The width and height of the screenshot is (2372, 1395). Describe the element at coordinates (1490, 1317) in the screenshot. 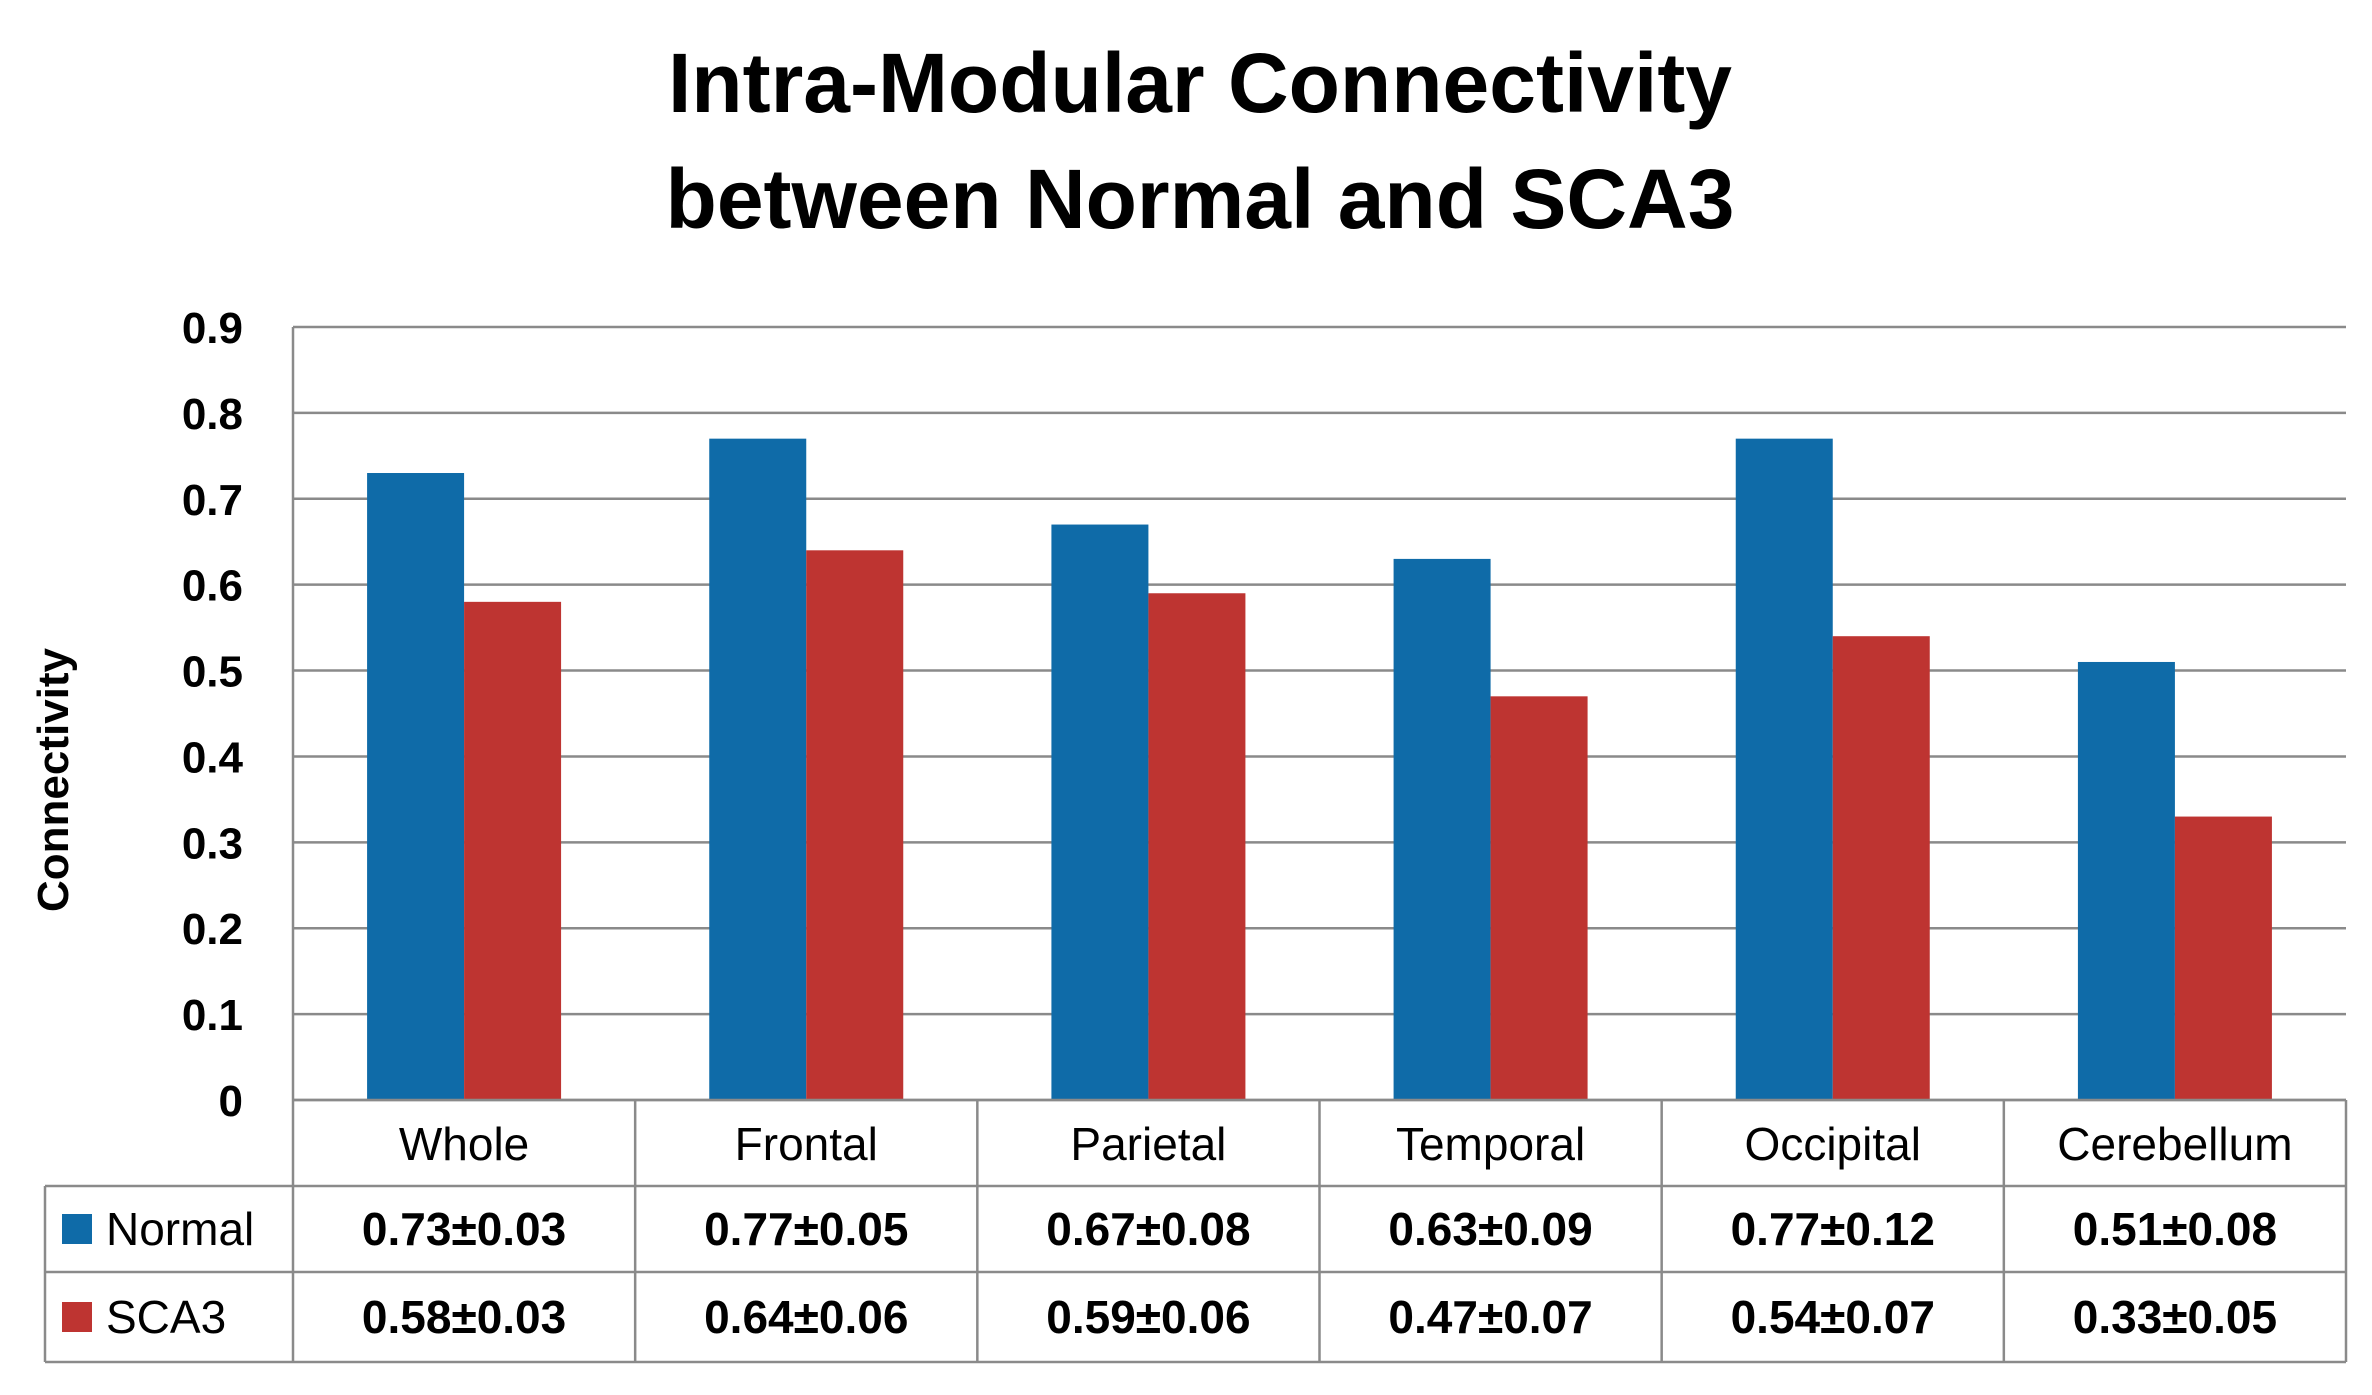

I see `data-label: 0.47±0.07` at that location.